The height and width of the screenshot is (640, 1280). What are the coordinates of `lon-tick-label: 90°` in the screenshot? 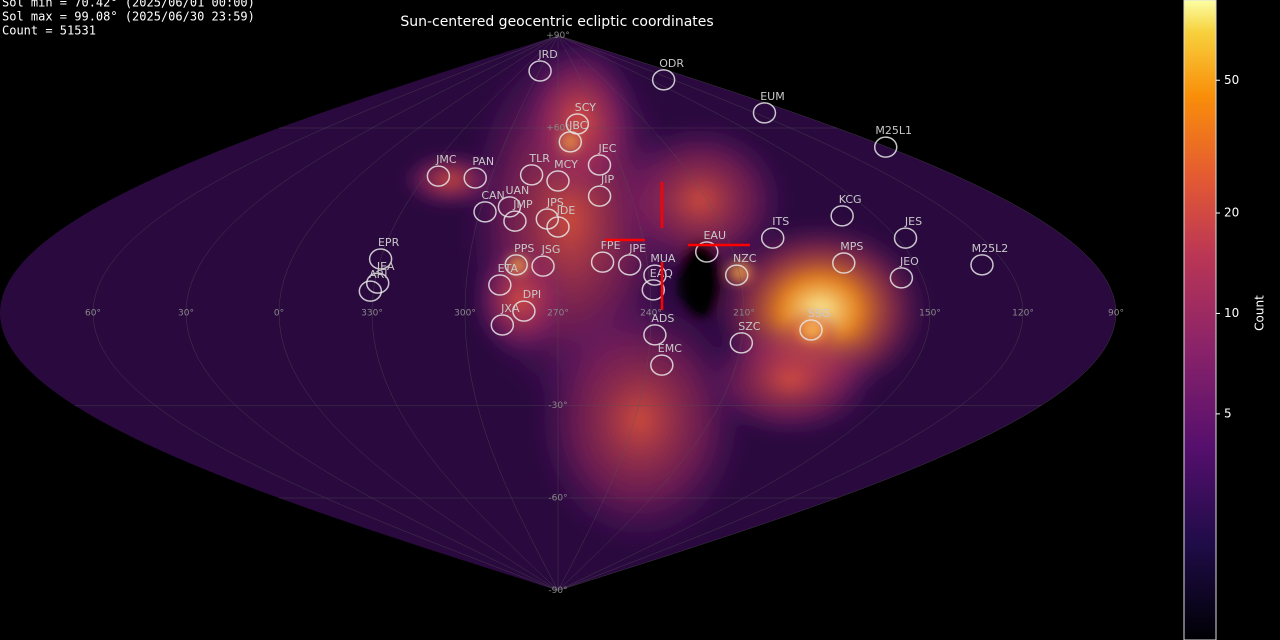 It's located at (1116, 314).